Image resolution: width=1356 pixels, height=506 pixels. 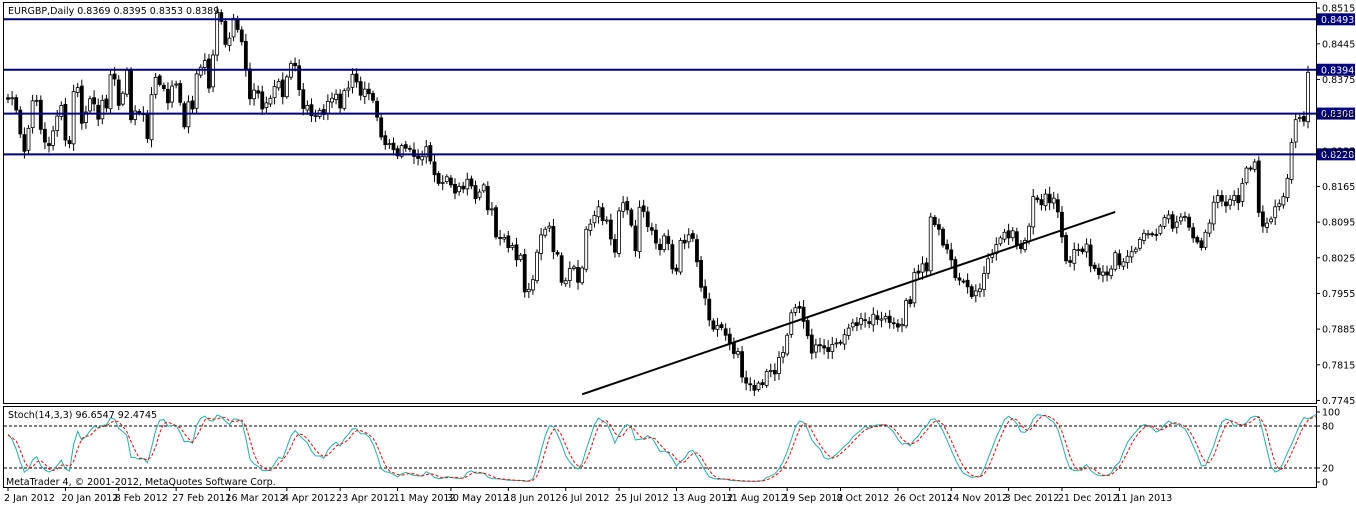 What do you see at coordinates (1328, 427) in the screenshot?
I see `stoch-y-tick-label: 80` at bounding box center [1328, 427].